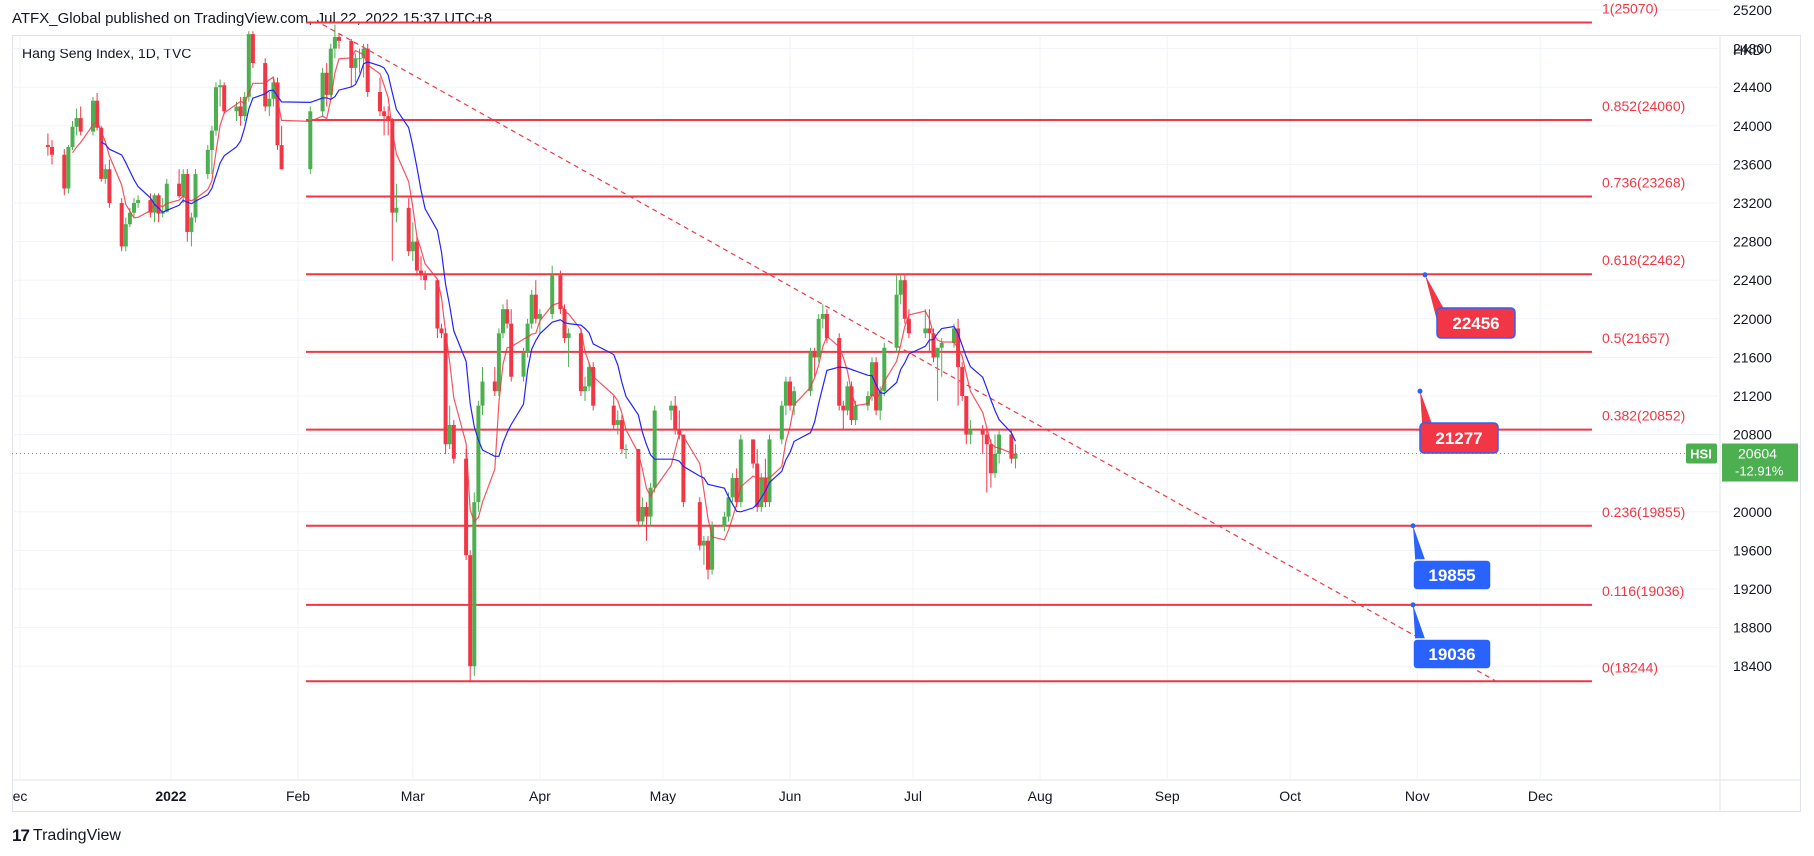 The width and height of the screenshot is (1814, 856). Describe the element at coordinates (170, 796) in the screenshot. I see `x-axis-tick-label: 2022` at that location.